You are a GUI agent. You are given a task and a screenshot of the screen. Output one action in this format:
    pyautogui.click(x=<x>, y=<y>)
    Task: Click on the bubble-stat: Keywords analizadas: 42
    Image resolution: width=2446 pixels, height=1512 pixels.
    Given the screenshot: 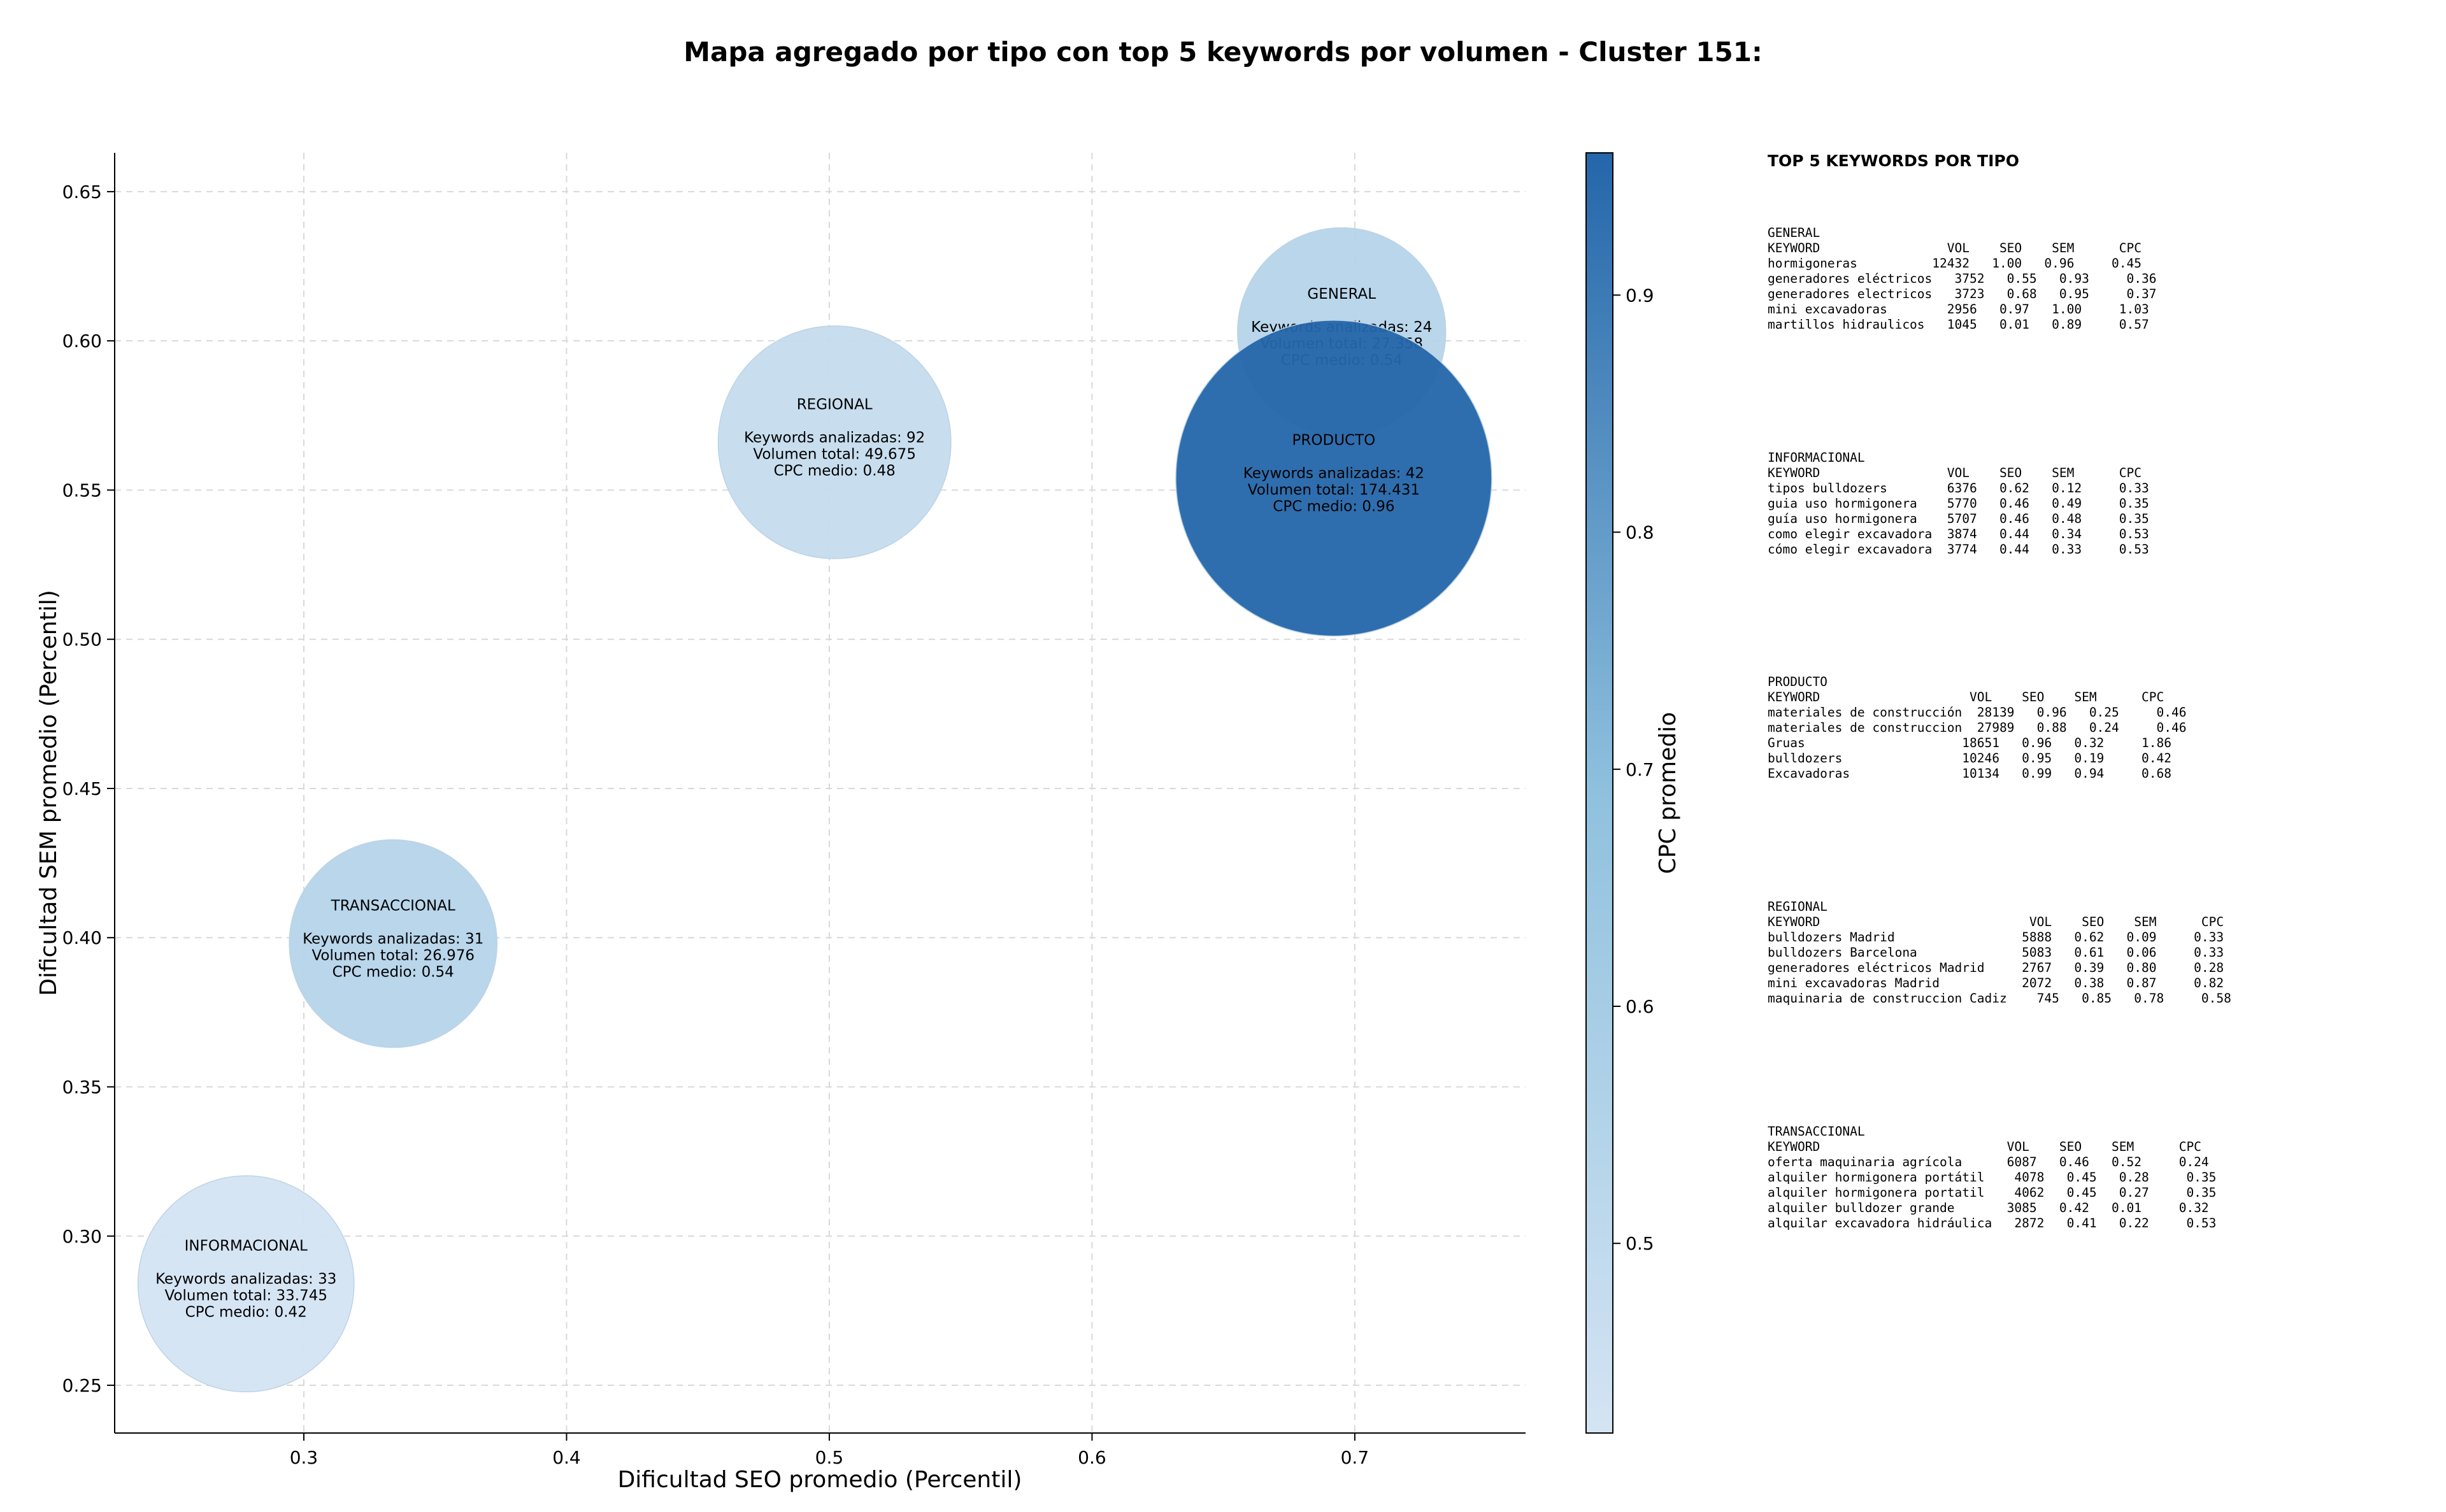 What is the action you would take?
    pyautogui.click(x=1334, y=474)
    